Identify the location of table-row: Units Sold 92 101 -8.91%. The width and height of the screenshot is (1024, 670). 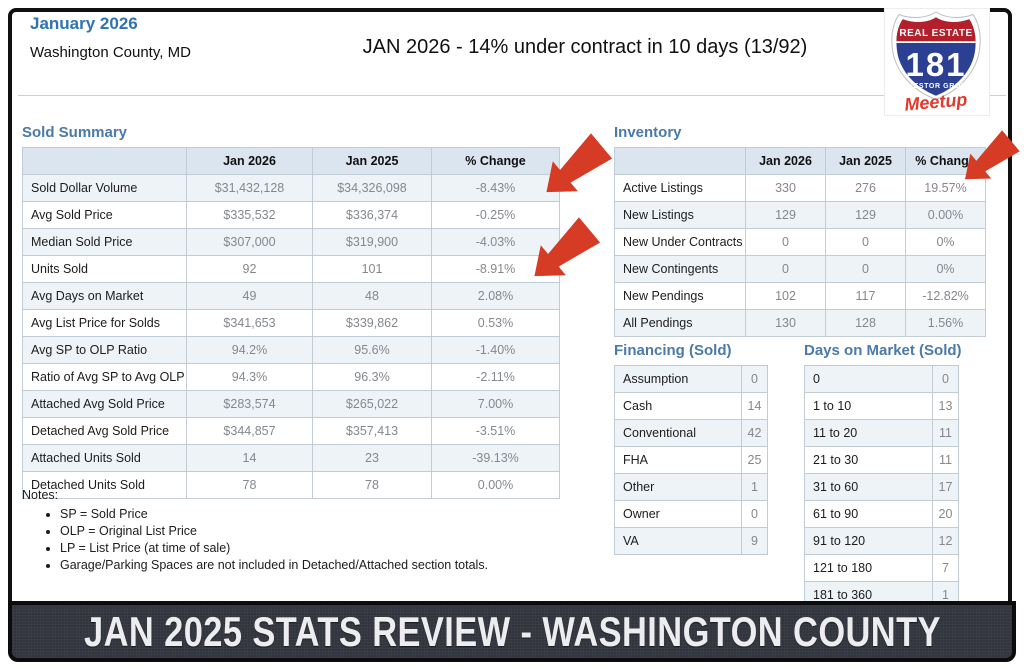
(291, 269).